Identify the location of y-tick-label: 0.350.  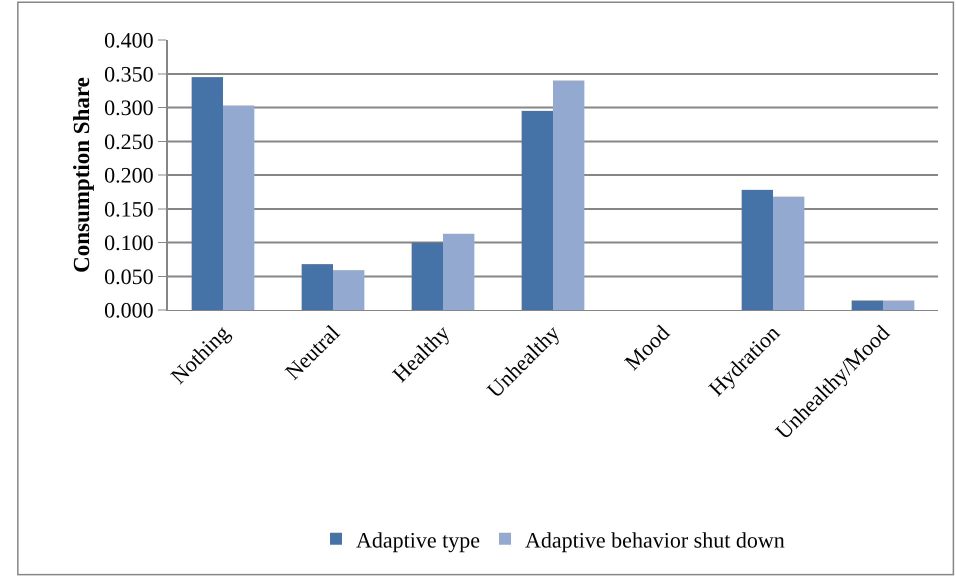
(129, 73).